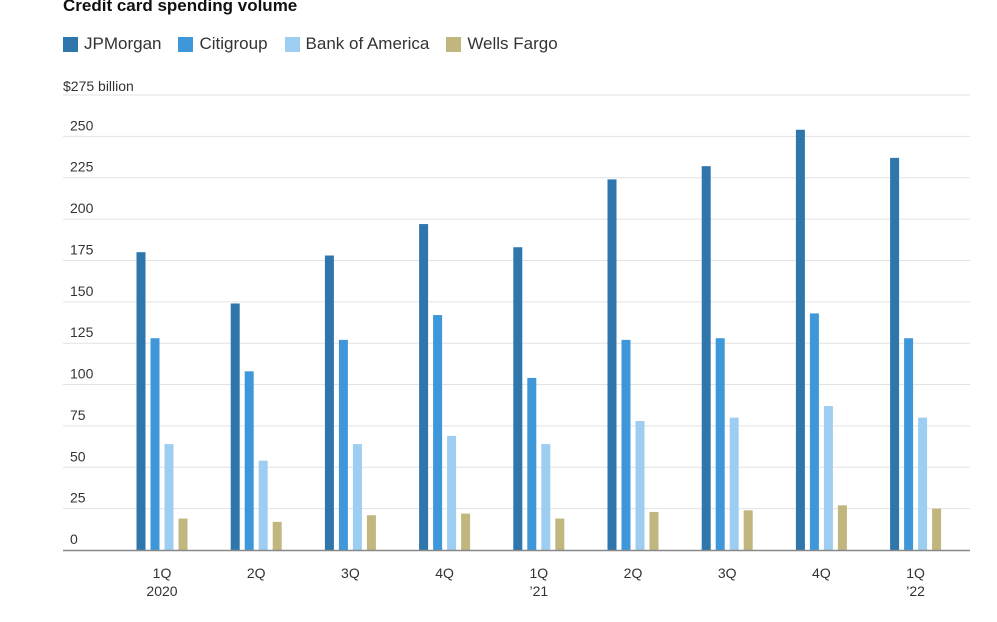 The image size is (997, 622). I want to click on legend-item-bank-of-america: Bank of America, so click(357, 44).